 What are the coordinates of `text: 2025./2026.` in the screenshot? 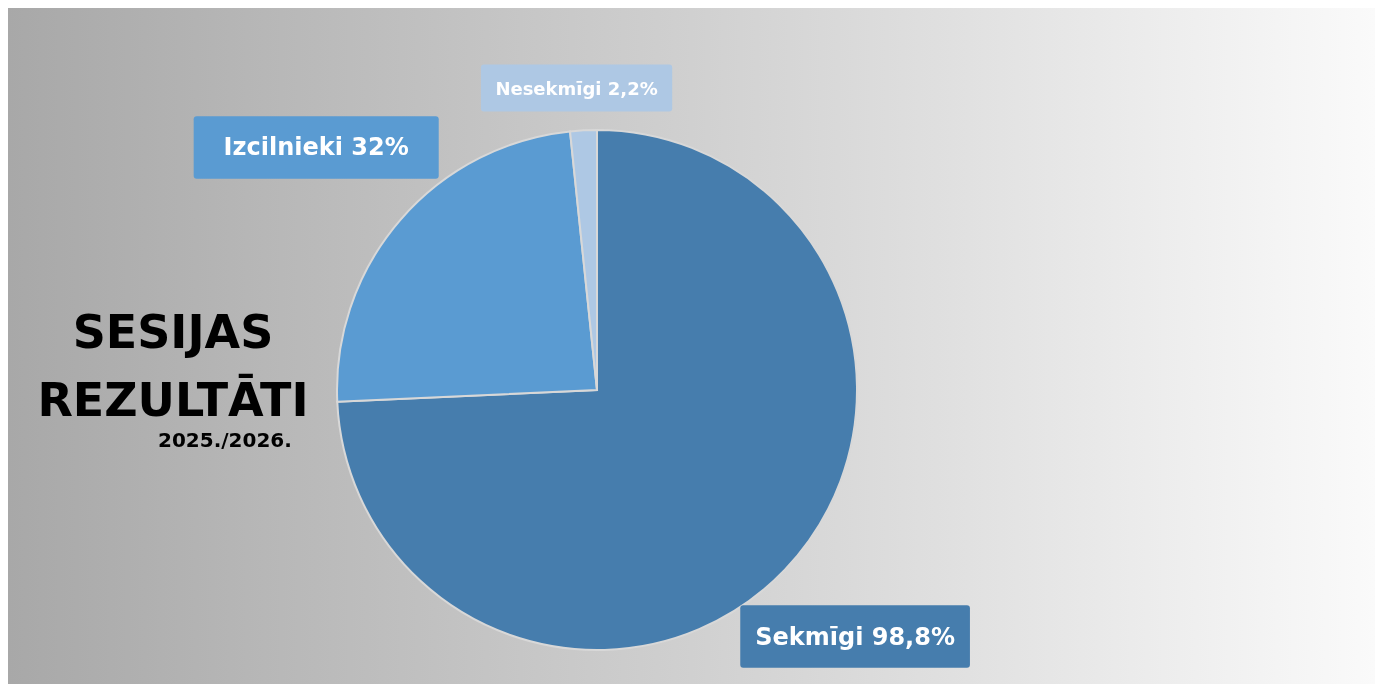 It's located at (225, 440).